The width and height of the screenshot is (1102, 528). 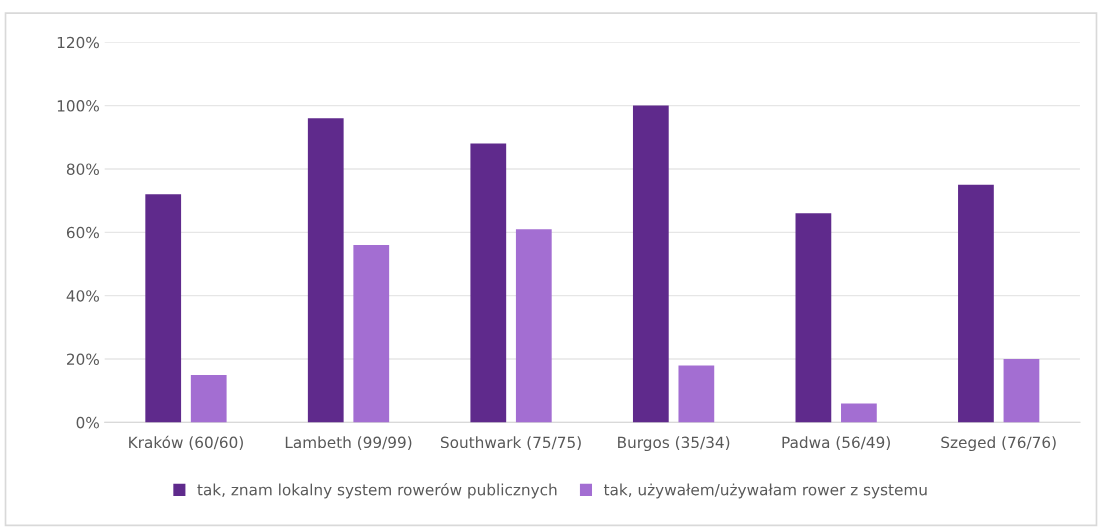 What do you see at coordinates (998, 444) in the screenshot?
I see `x-tick-label: Szeged (76/76)` at bounding box center [998, 444].